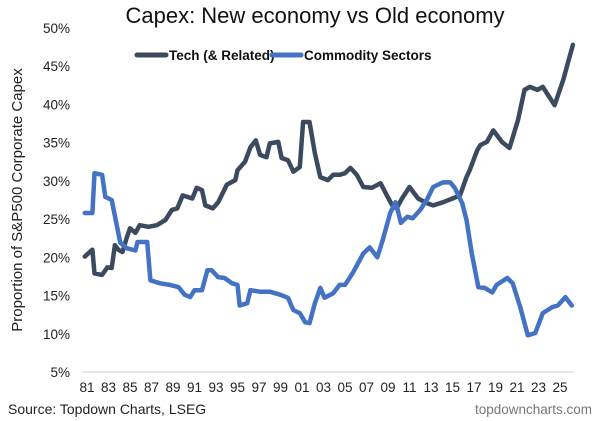 The image size is (600, 421). Describe the element at coordinates (86, 387) in the screenshot. I see `x-tick-label: 81` at that location.